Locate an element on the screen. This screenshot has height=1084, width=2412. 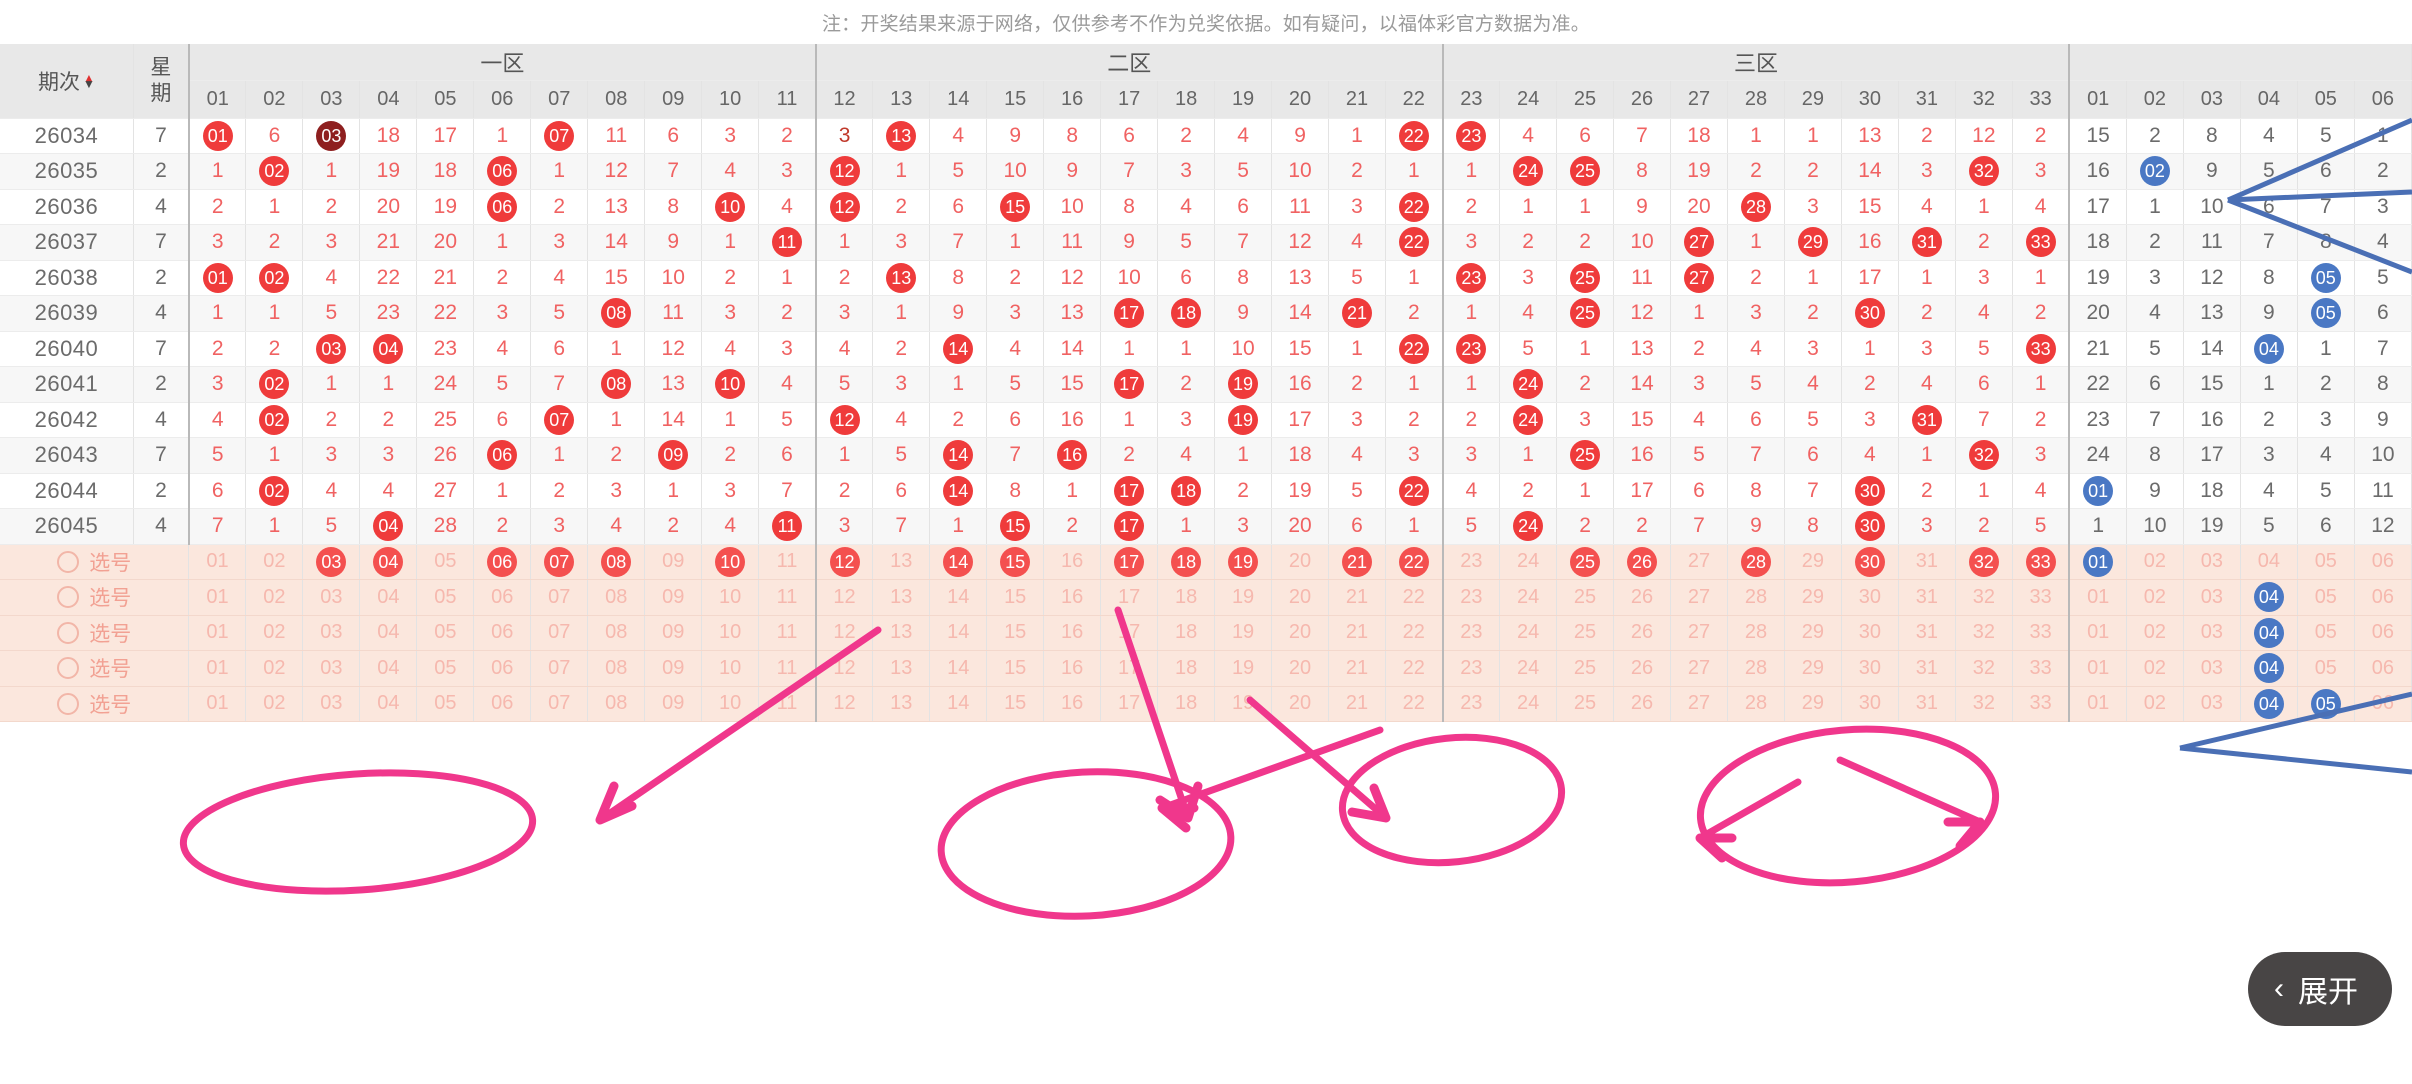
pick-red-cell-17: 17 is located at coordinates (1129, 668).